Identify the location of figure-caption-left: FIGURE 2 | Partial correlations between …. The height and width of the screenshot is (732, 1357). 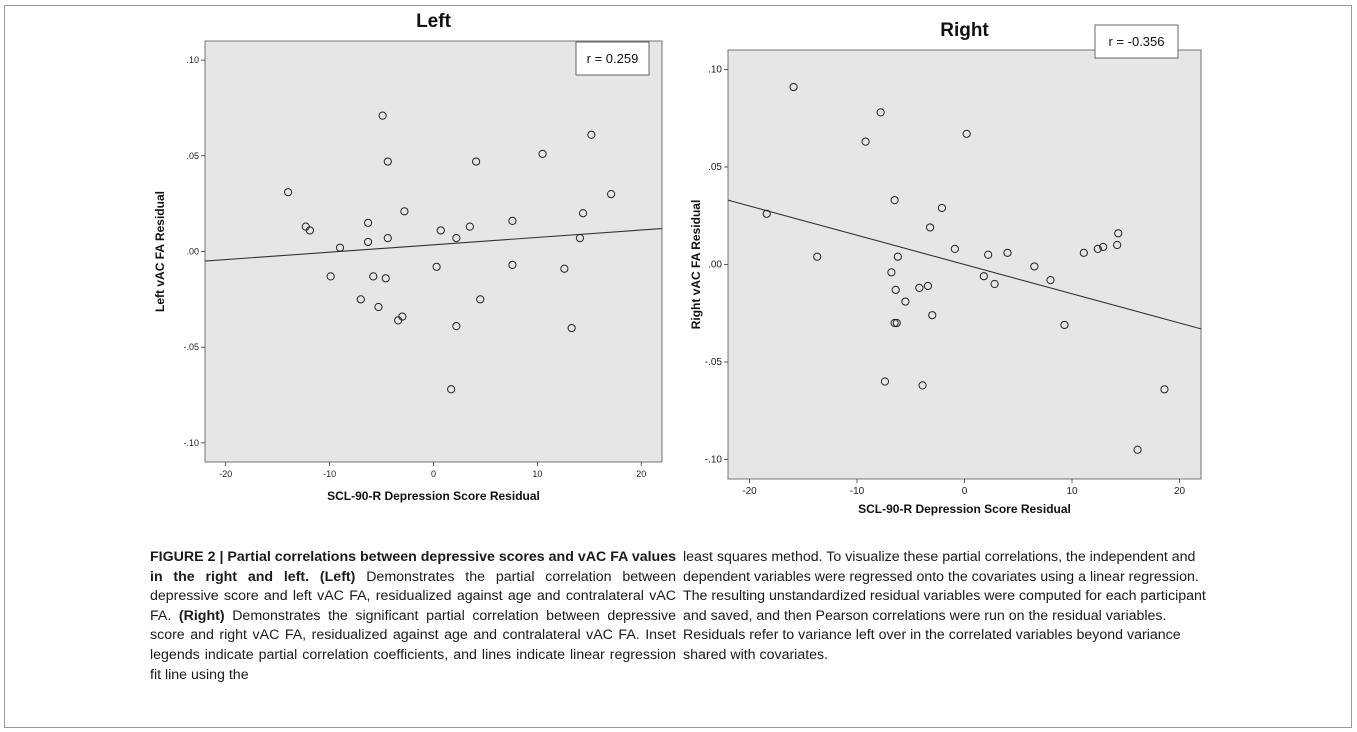
(413, 616).